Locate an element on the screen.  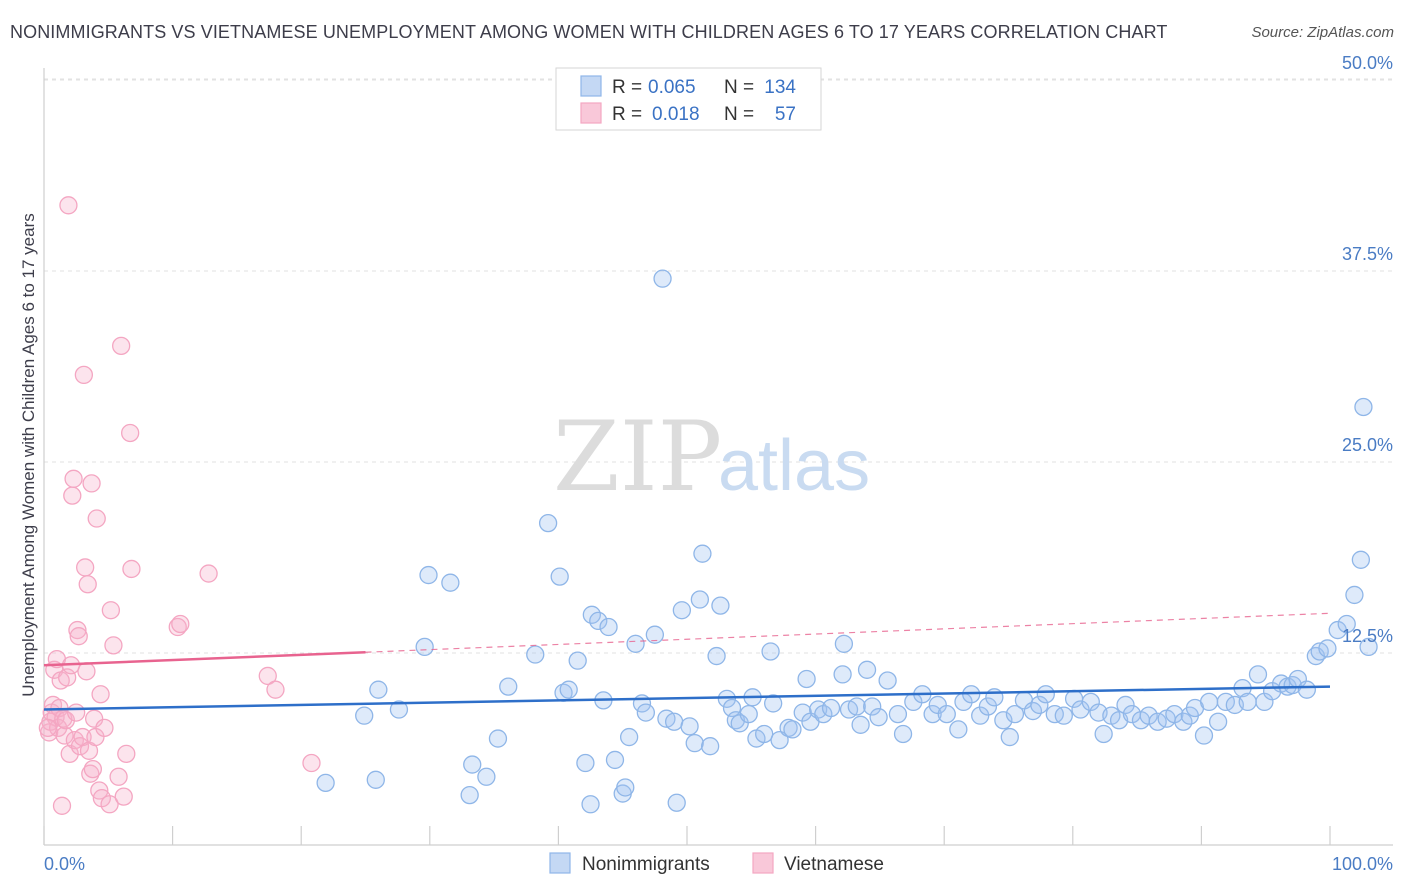
legend-swatch-nonimmigrants is located at coordinates (591, 86).